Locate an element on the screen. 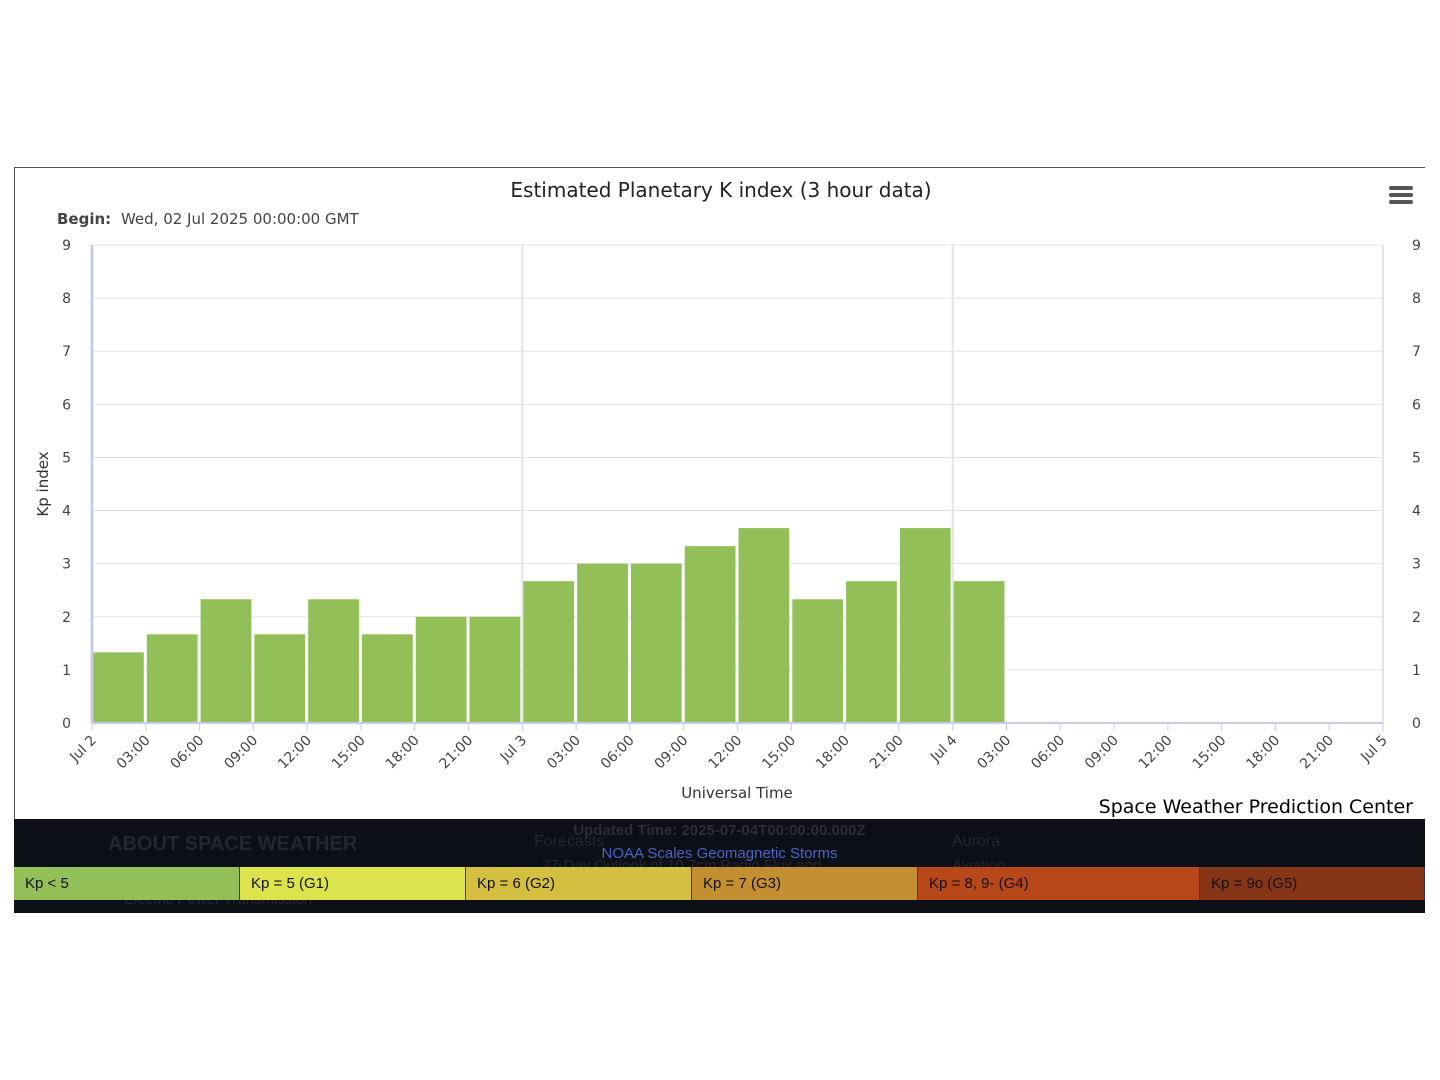 Image resolution: width=1440 pixels, height=1080 pixels. x-tick-label: Jul 2 is located at coordinates (82, 749).